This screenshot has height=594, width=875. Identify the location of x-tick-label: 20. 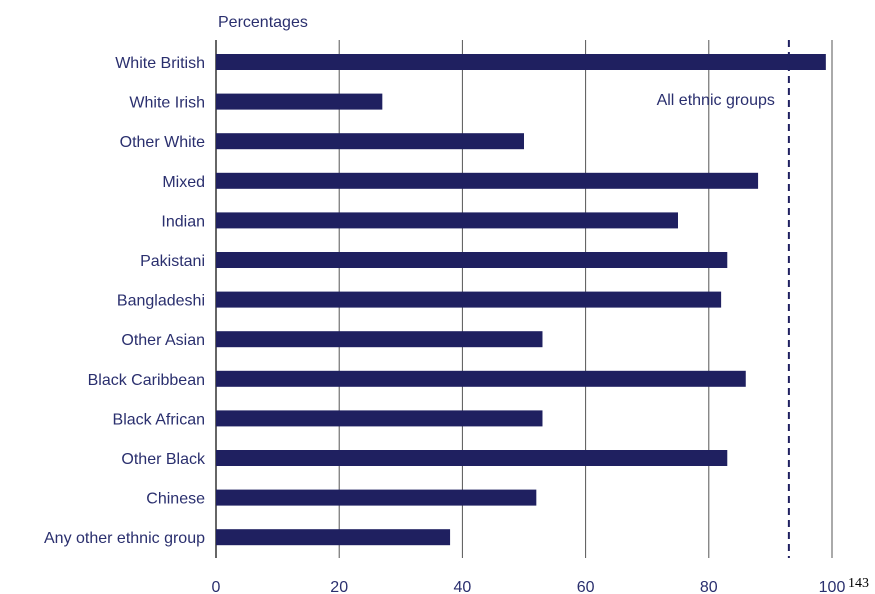
(339, 586).